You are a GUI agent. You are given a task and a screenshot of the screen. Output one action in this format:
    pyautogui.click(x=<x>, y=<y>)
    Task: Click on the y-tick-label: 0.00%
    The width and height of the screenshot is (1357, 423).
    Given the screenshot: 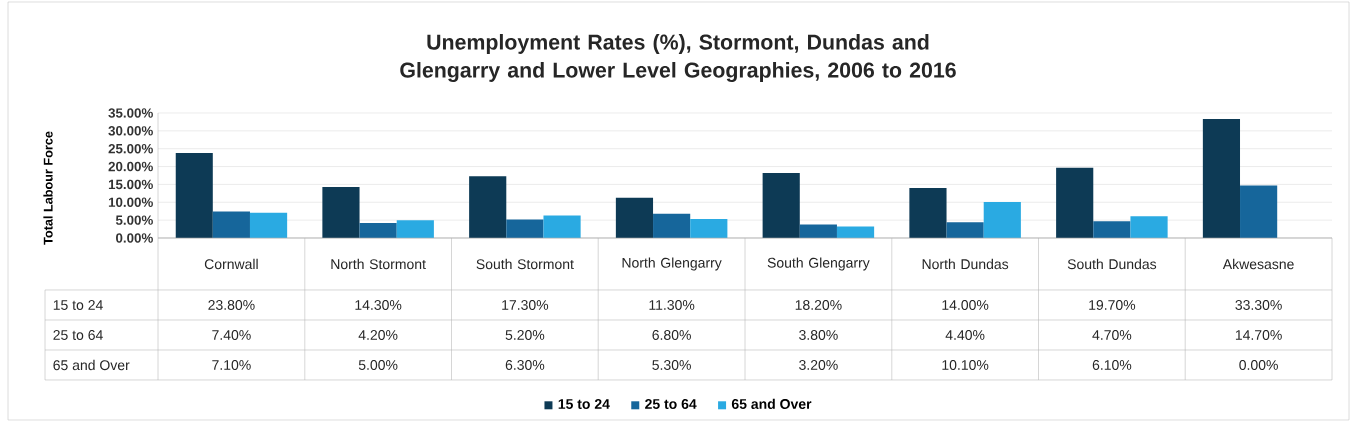 What is the action you would take?
    pyautogui.click(x=134, y=238)
    